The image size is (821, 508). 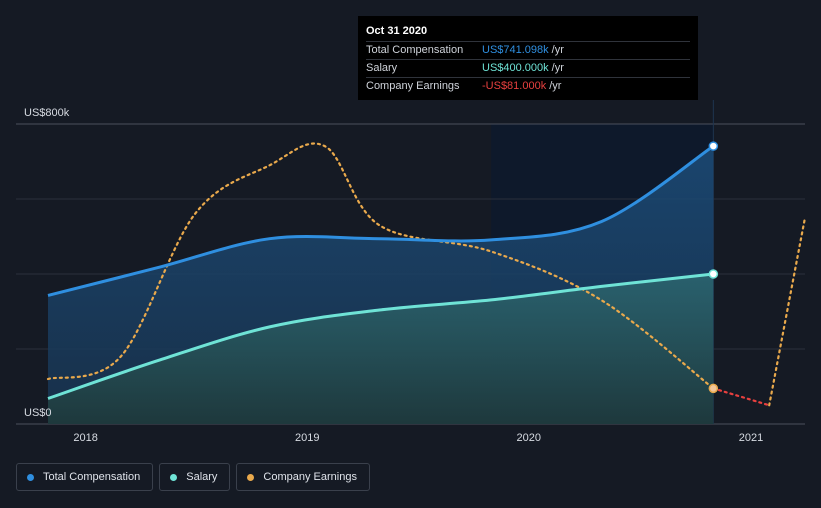 I want to click on legend-label: Total Compensation, so click(x=92, y=477).